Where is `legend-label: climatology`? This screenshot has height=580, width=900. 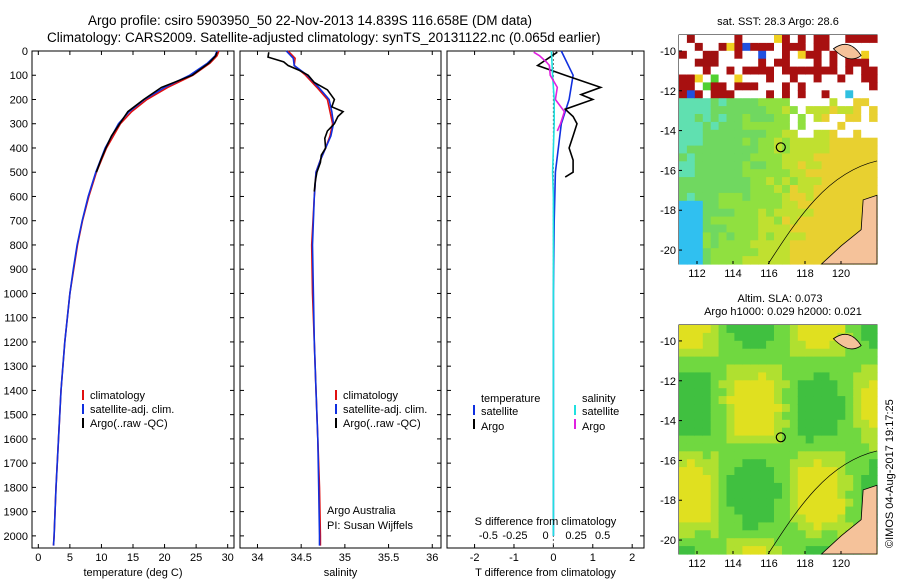
legend-label: climatology is located at coordinates (371, 396).